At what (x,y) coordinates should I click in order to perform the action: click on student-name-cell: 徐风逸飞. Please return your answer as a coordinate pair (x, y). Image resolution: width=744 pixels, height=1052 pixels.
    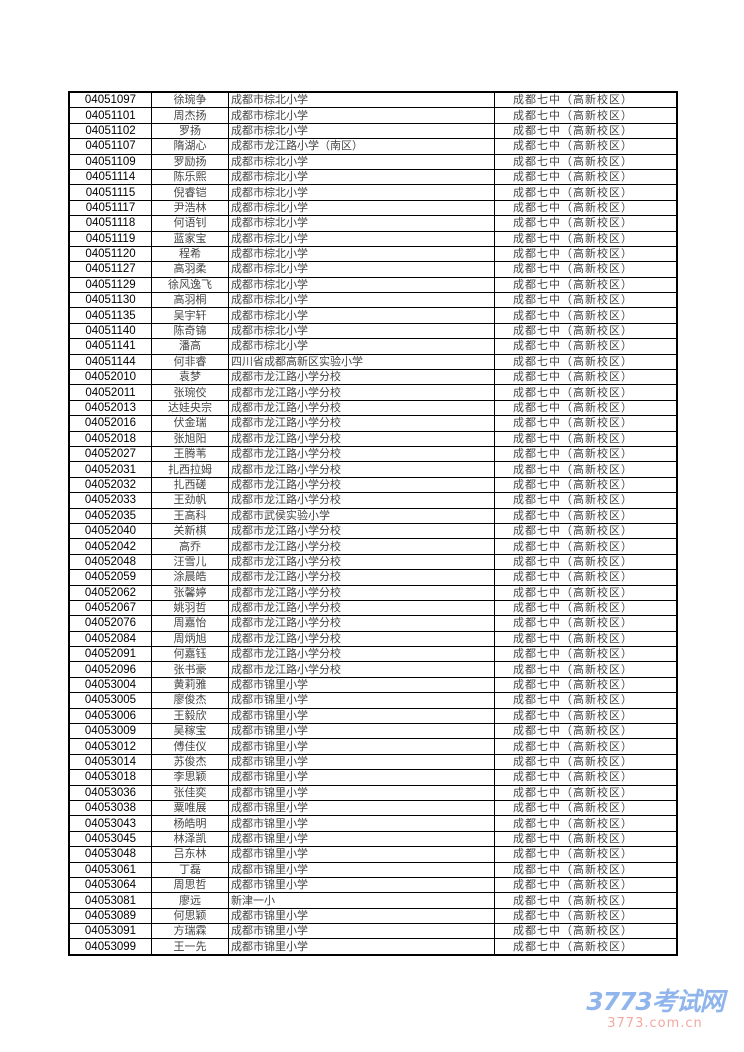
    Looking at the image, I should click on (190, 285).